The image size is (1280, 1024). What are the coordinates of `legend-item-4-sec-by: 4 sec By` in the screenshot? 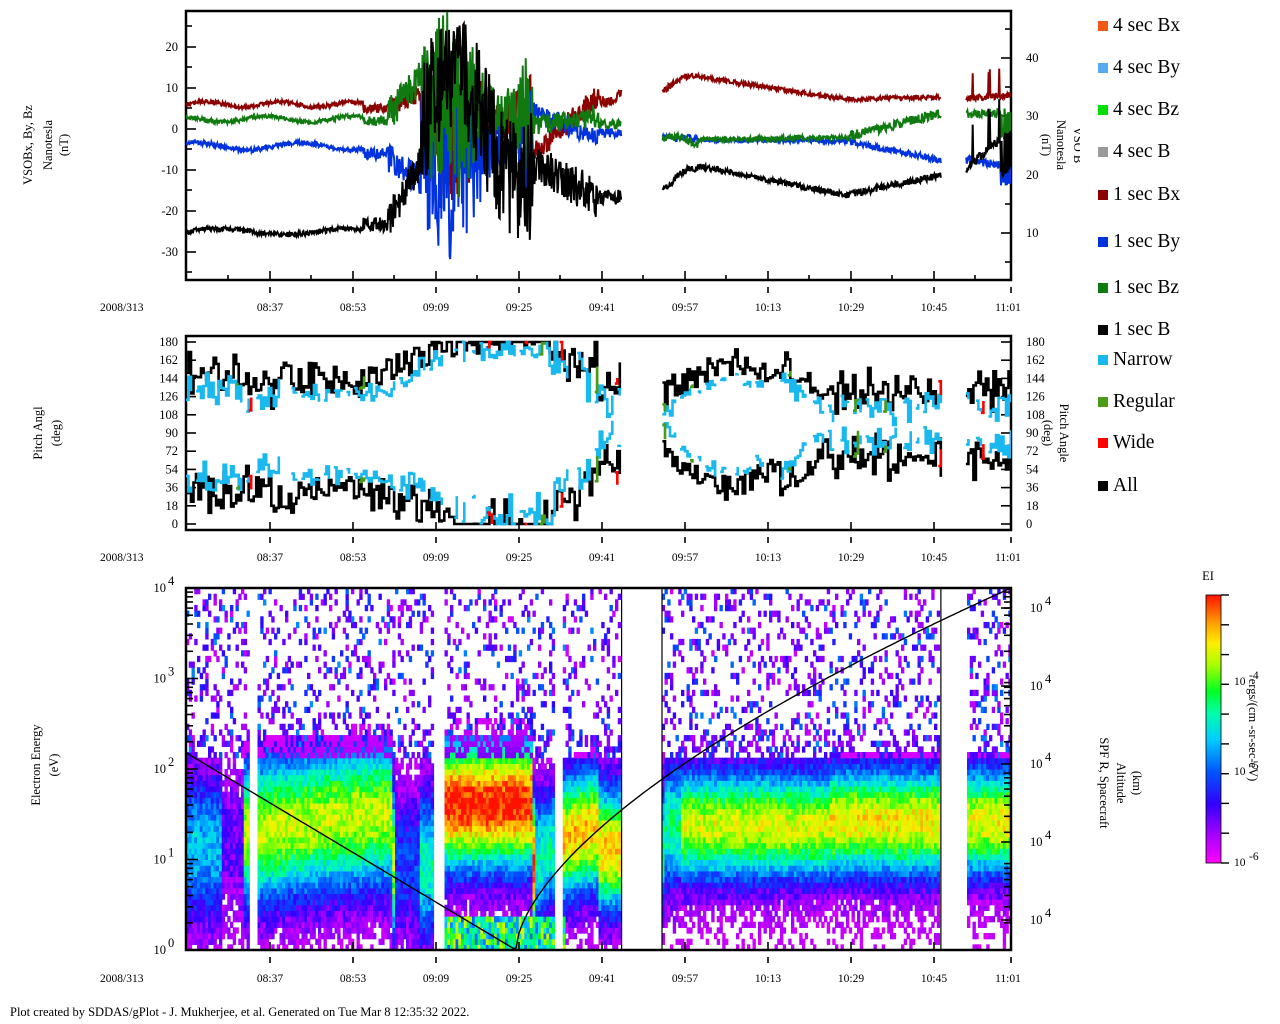 It's located at (1139, 68).